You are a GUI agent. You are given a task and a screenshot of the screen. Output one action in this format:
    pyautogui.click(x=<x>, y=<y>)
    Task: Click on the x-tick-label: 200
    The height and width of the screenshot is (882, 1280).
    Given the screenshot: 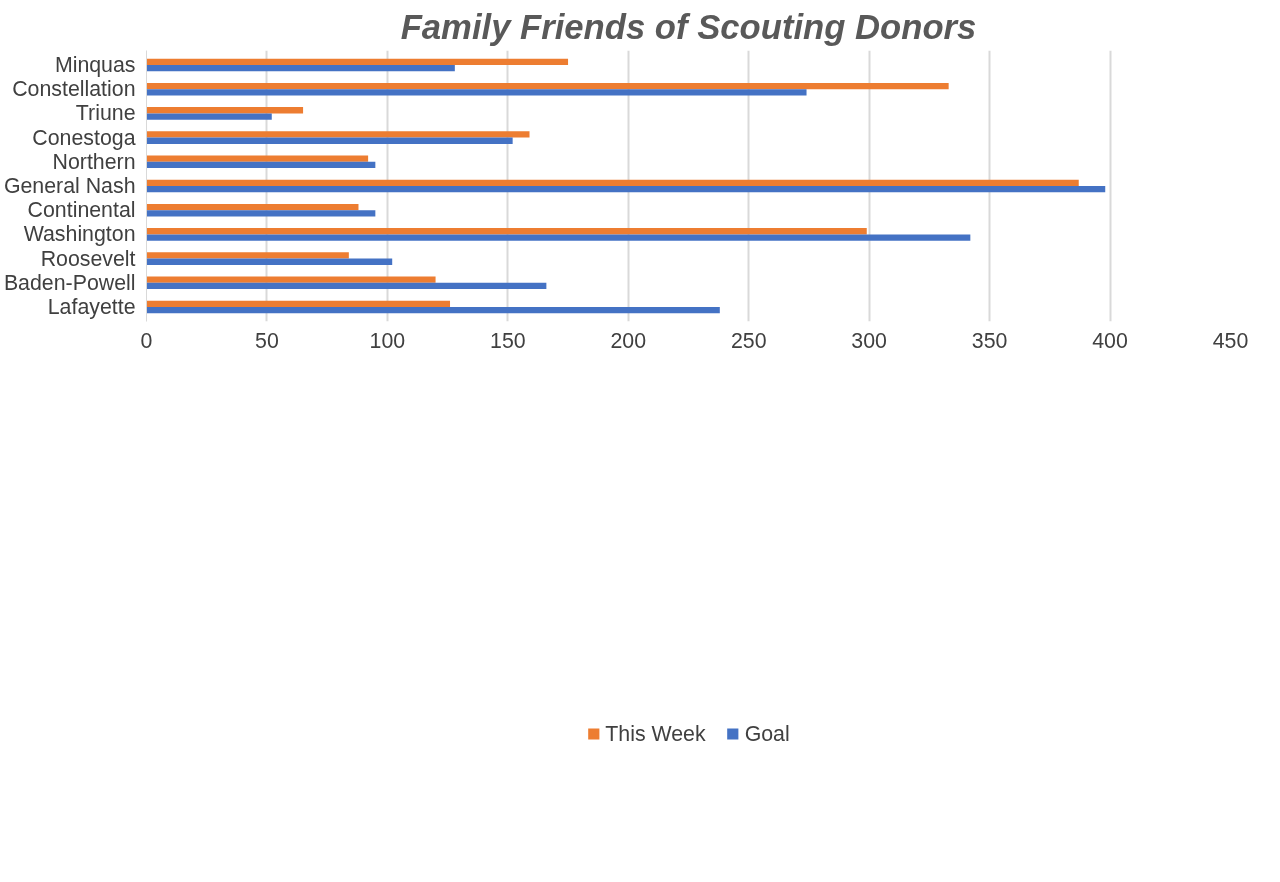 What is the action you would take?
    pyautogui.click(x=628, y=340)
    